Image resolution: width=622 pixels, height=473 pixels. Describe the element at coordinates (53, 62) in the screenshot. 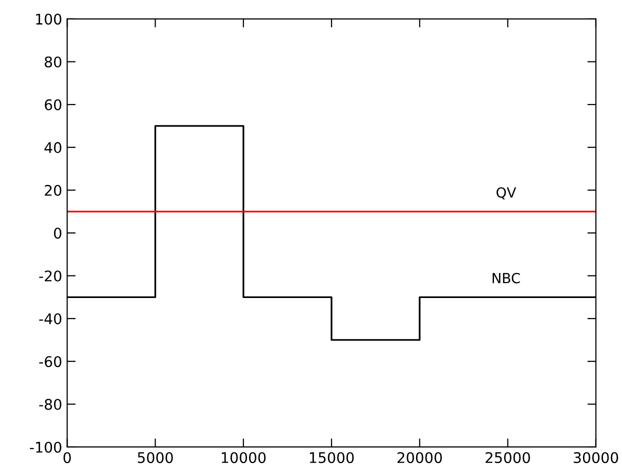

I see `y-tick-label: 80` at that location.